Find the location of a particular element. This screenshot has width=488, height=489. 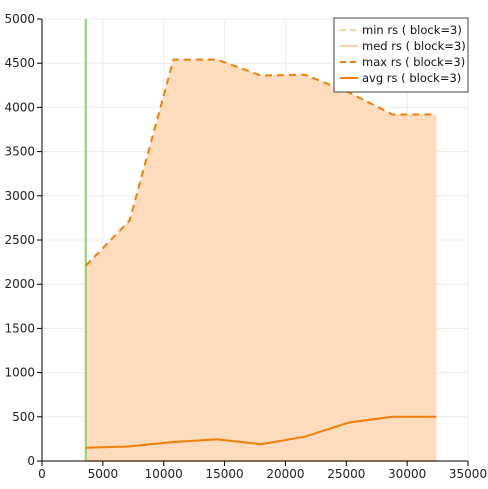

y-tick-label-1: 500 is located at coordinates (23, 417).